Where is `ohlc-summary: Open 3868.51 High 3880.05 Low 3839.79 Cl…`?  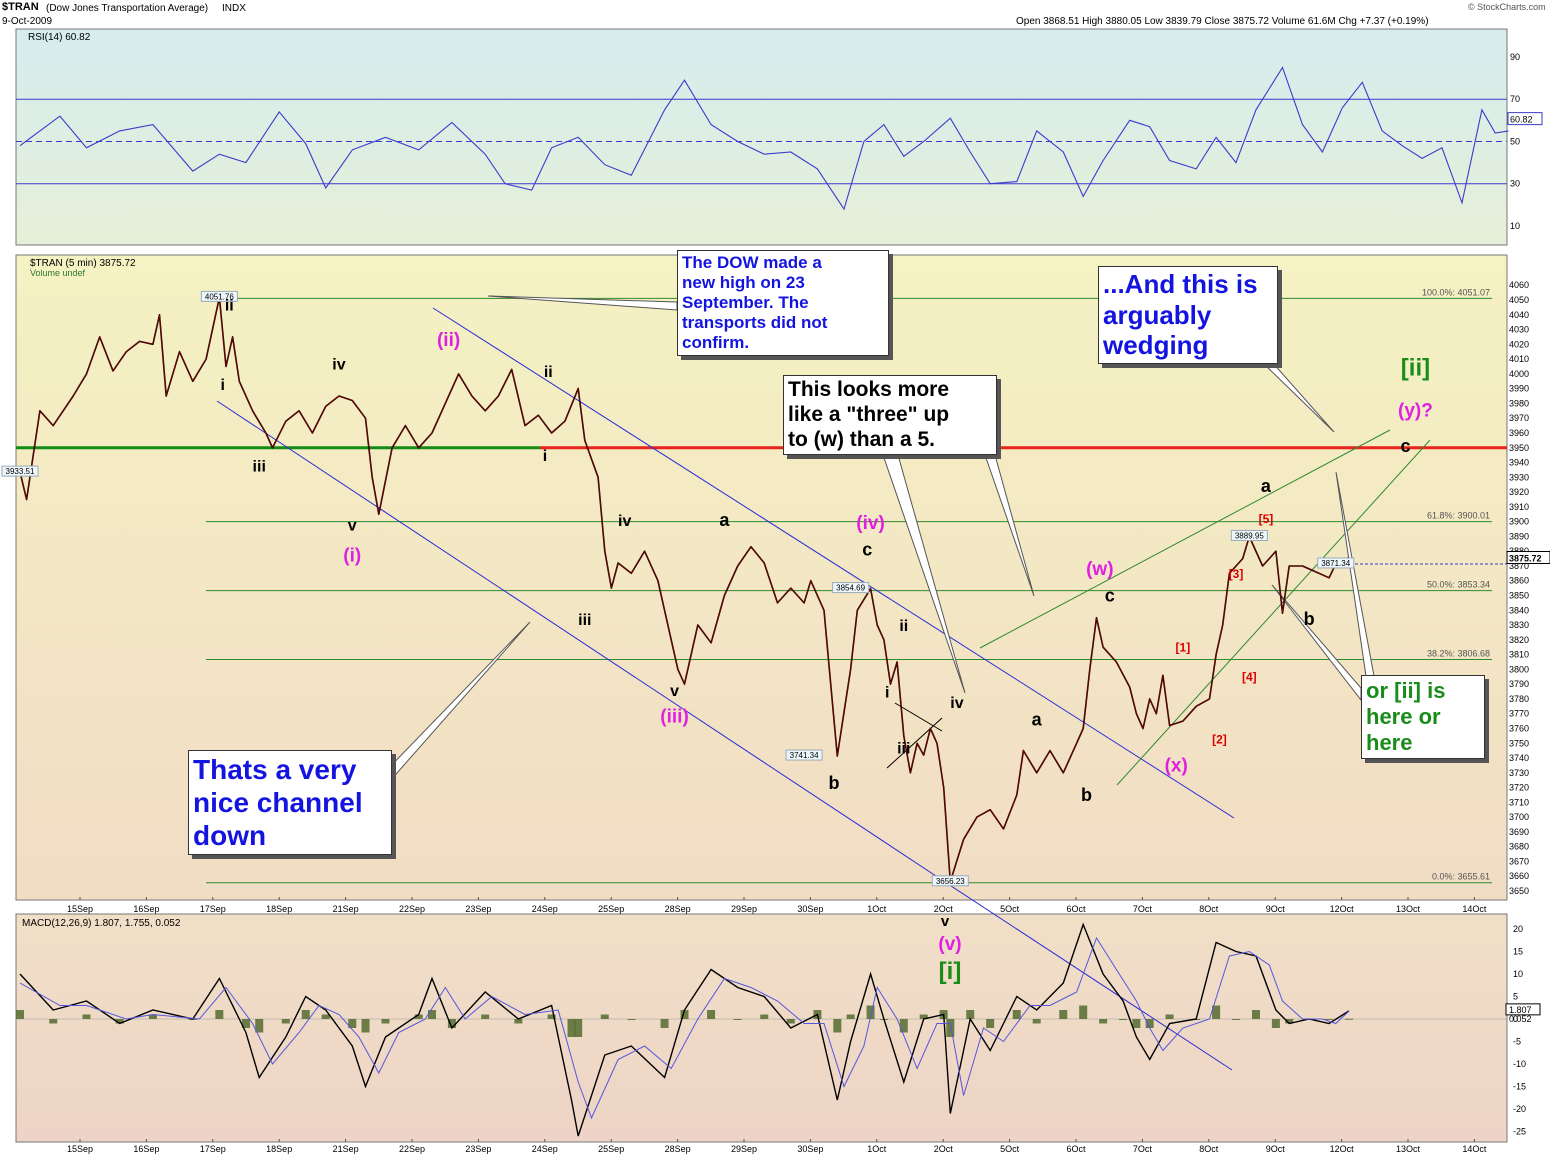
ohlc-summary: Open 3868.51 High 3880.05 Low 3839.79 Cl… is located at coordinates (1222, 21).